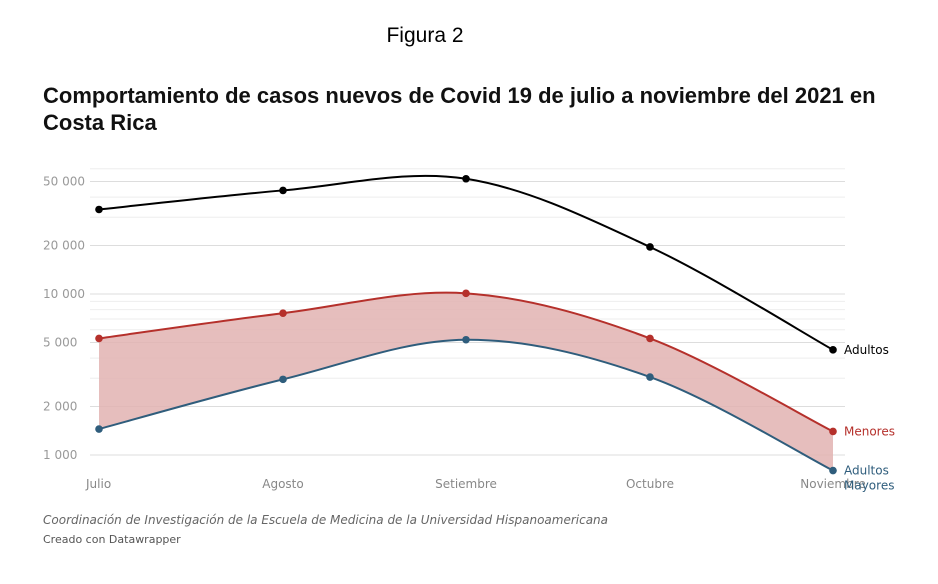 The width and height of the screenshot is (938, 584). What do you see at coordinates (650, 484) in the screenshot?
I see `x-tick-label: Octubre` at bounding box center [650, 484].